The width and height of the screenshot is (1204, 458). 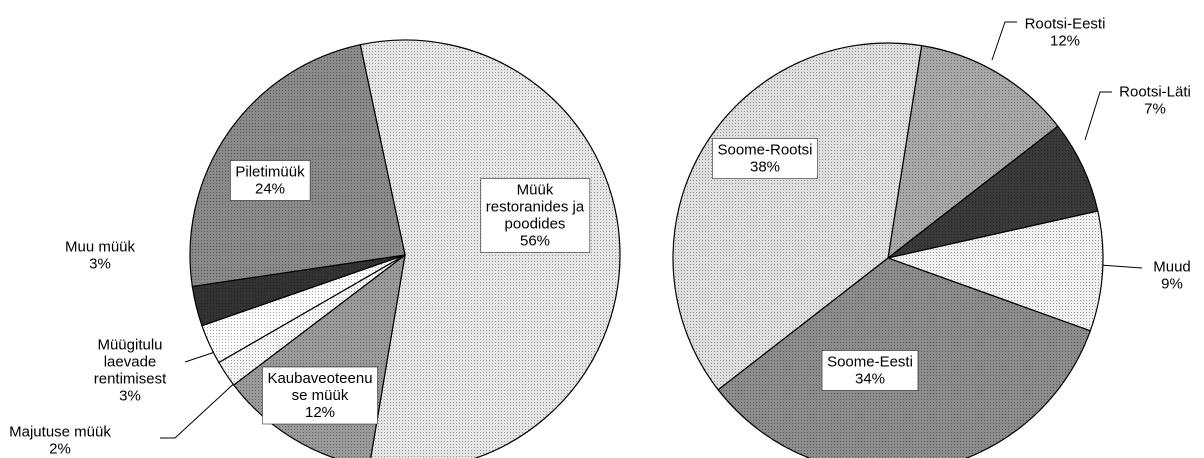 What do you see at coordinates (100, 247) in the screenshot?
I see `label-line: Muu müük` at bounding box center [100, 247].